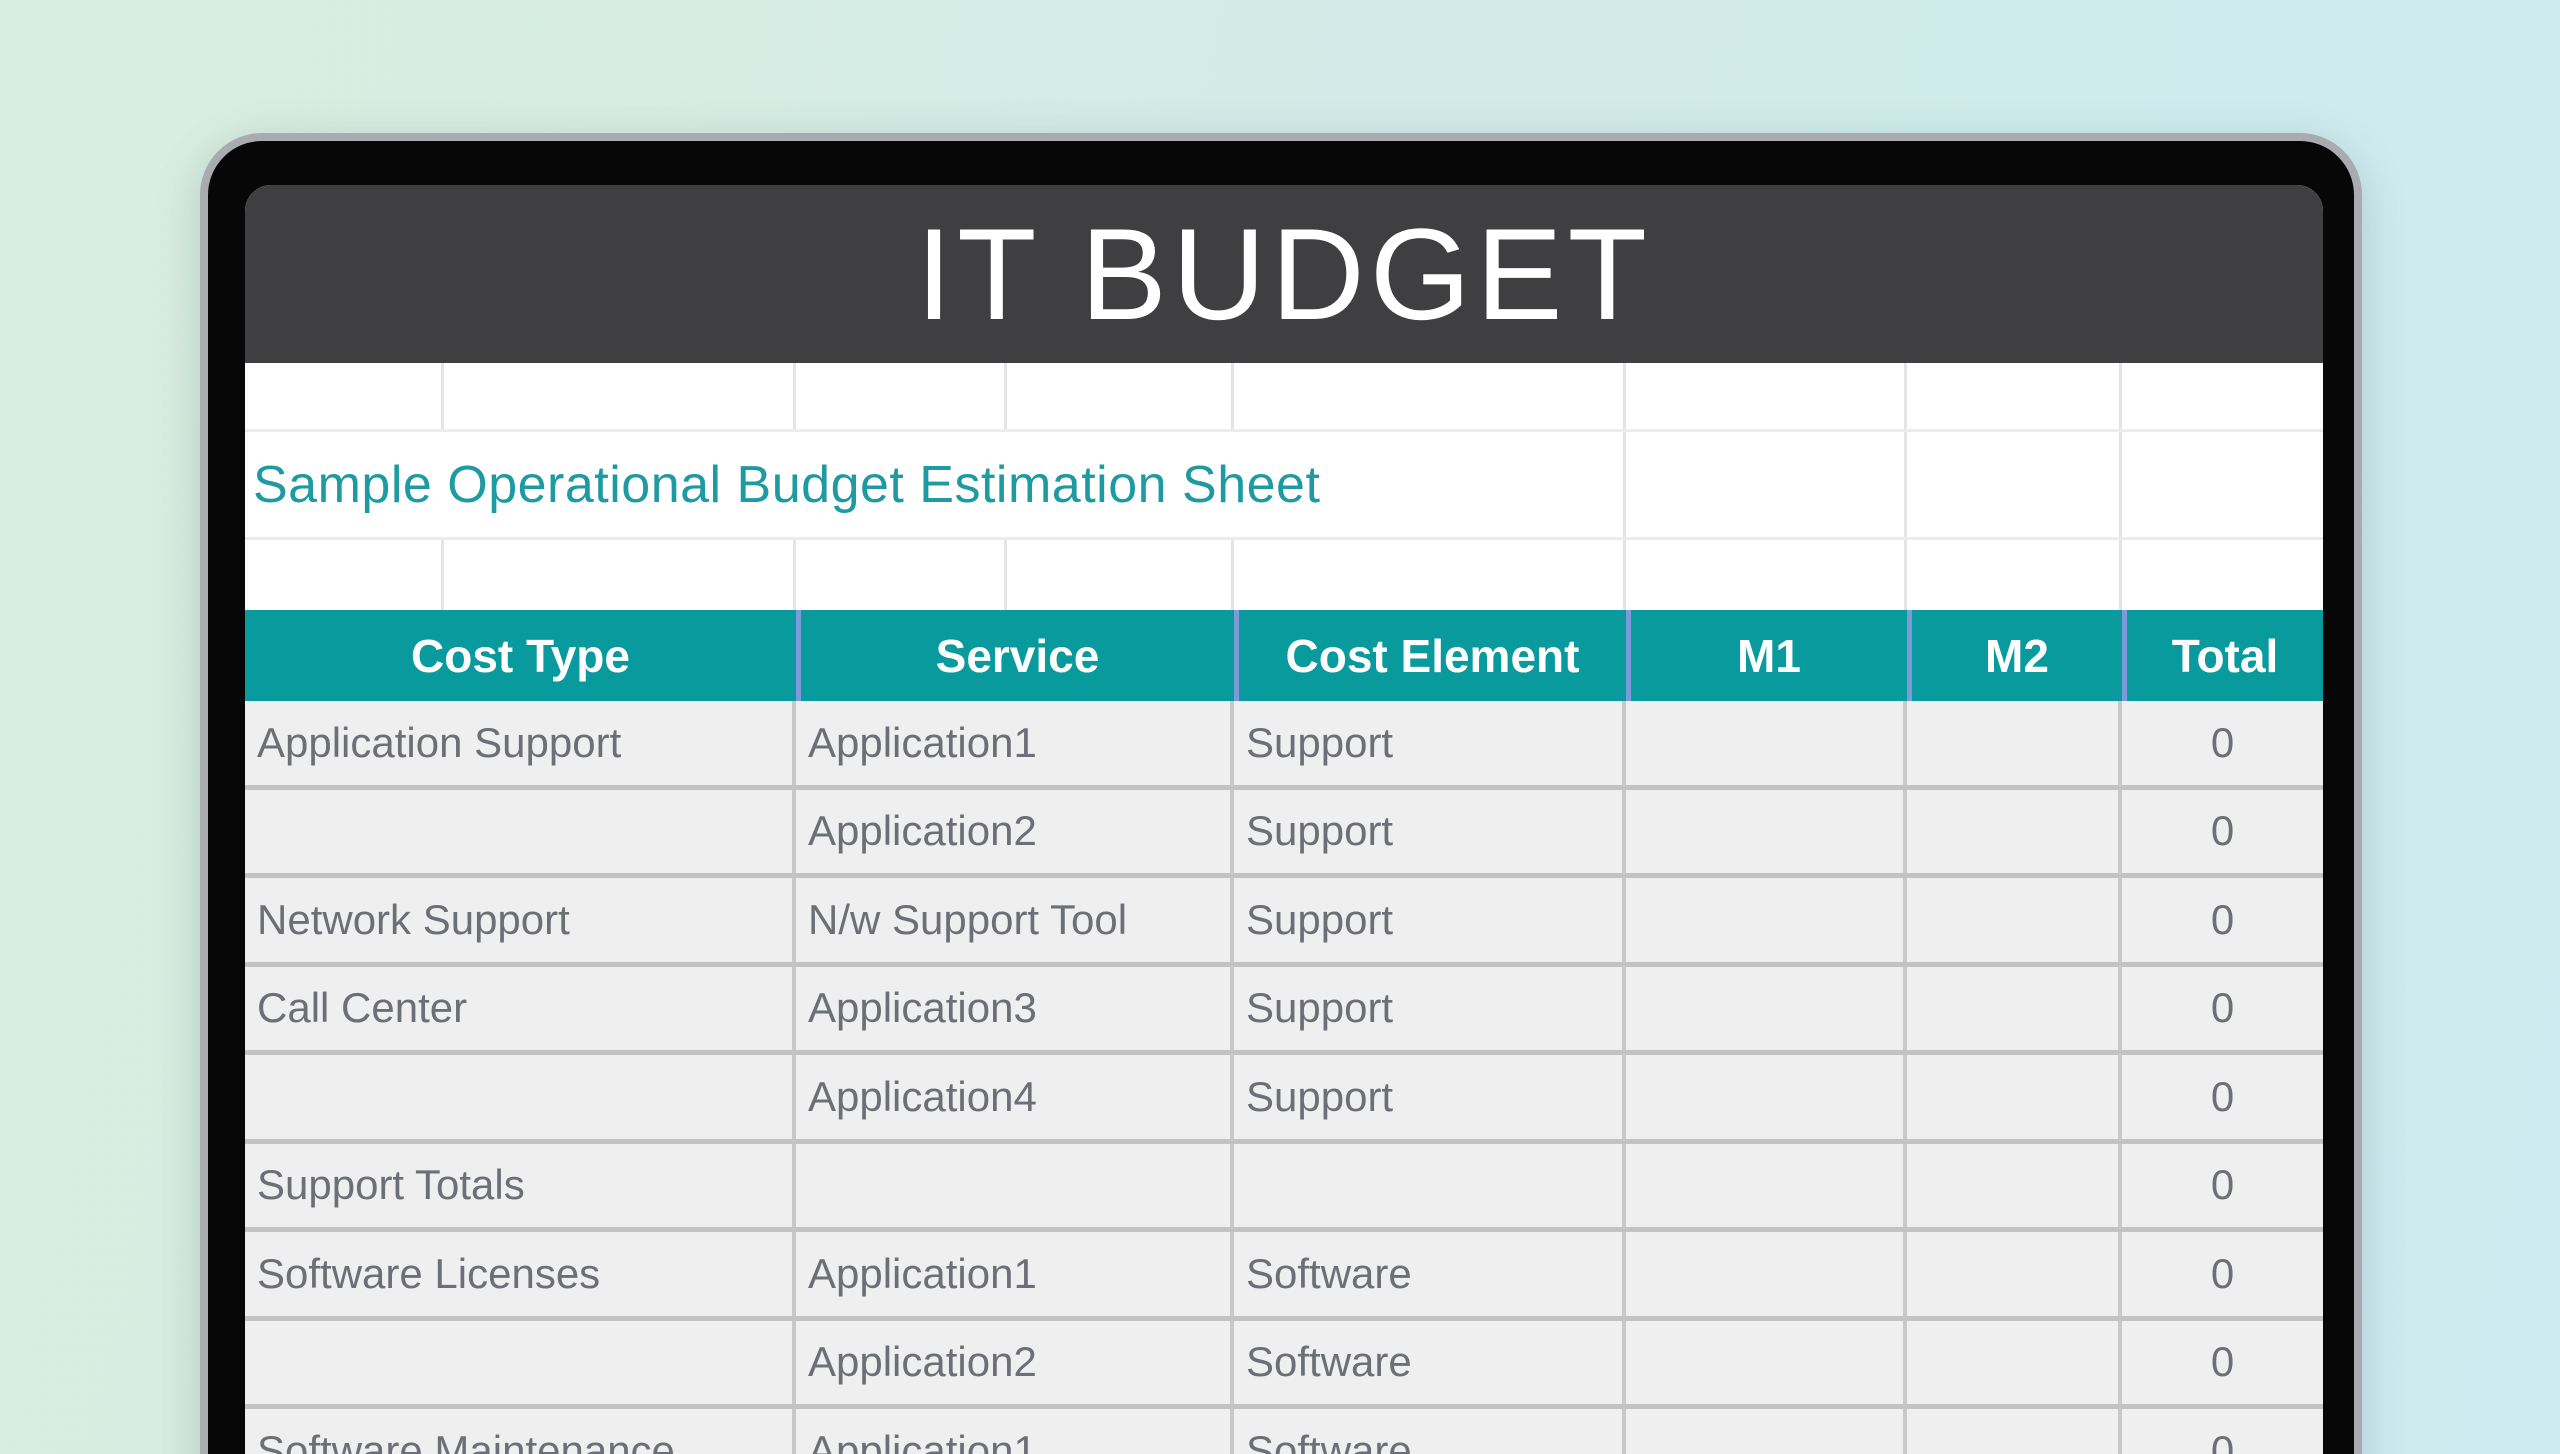 The image size is (2560, 1454). Describe the element at coordinates (2222, 655) in the screenshot. I see `header-total: Total` at that location.